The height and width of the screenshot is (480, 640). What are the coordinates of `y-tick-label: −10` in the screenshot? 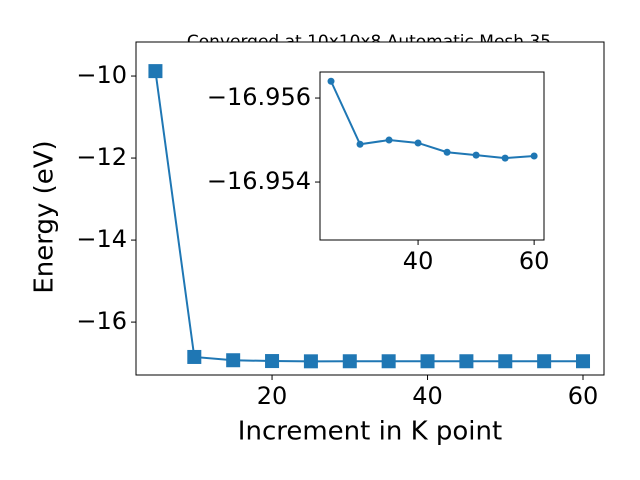 It's located at (101, 75).